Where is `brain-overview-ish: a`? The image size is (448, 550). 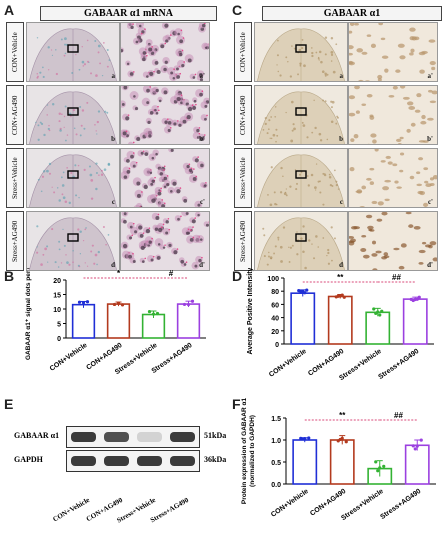 brain-overview-ish: a is located at coordinates (73, 52).